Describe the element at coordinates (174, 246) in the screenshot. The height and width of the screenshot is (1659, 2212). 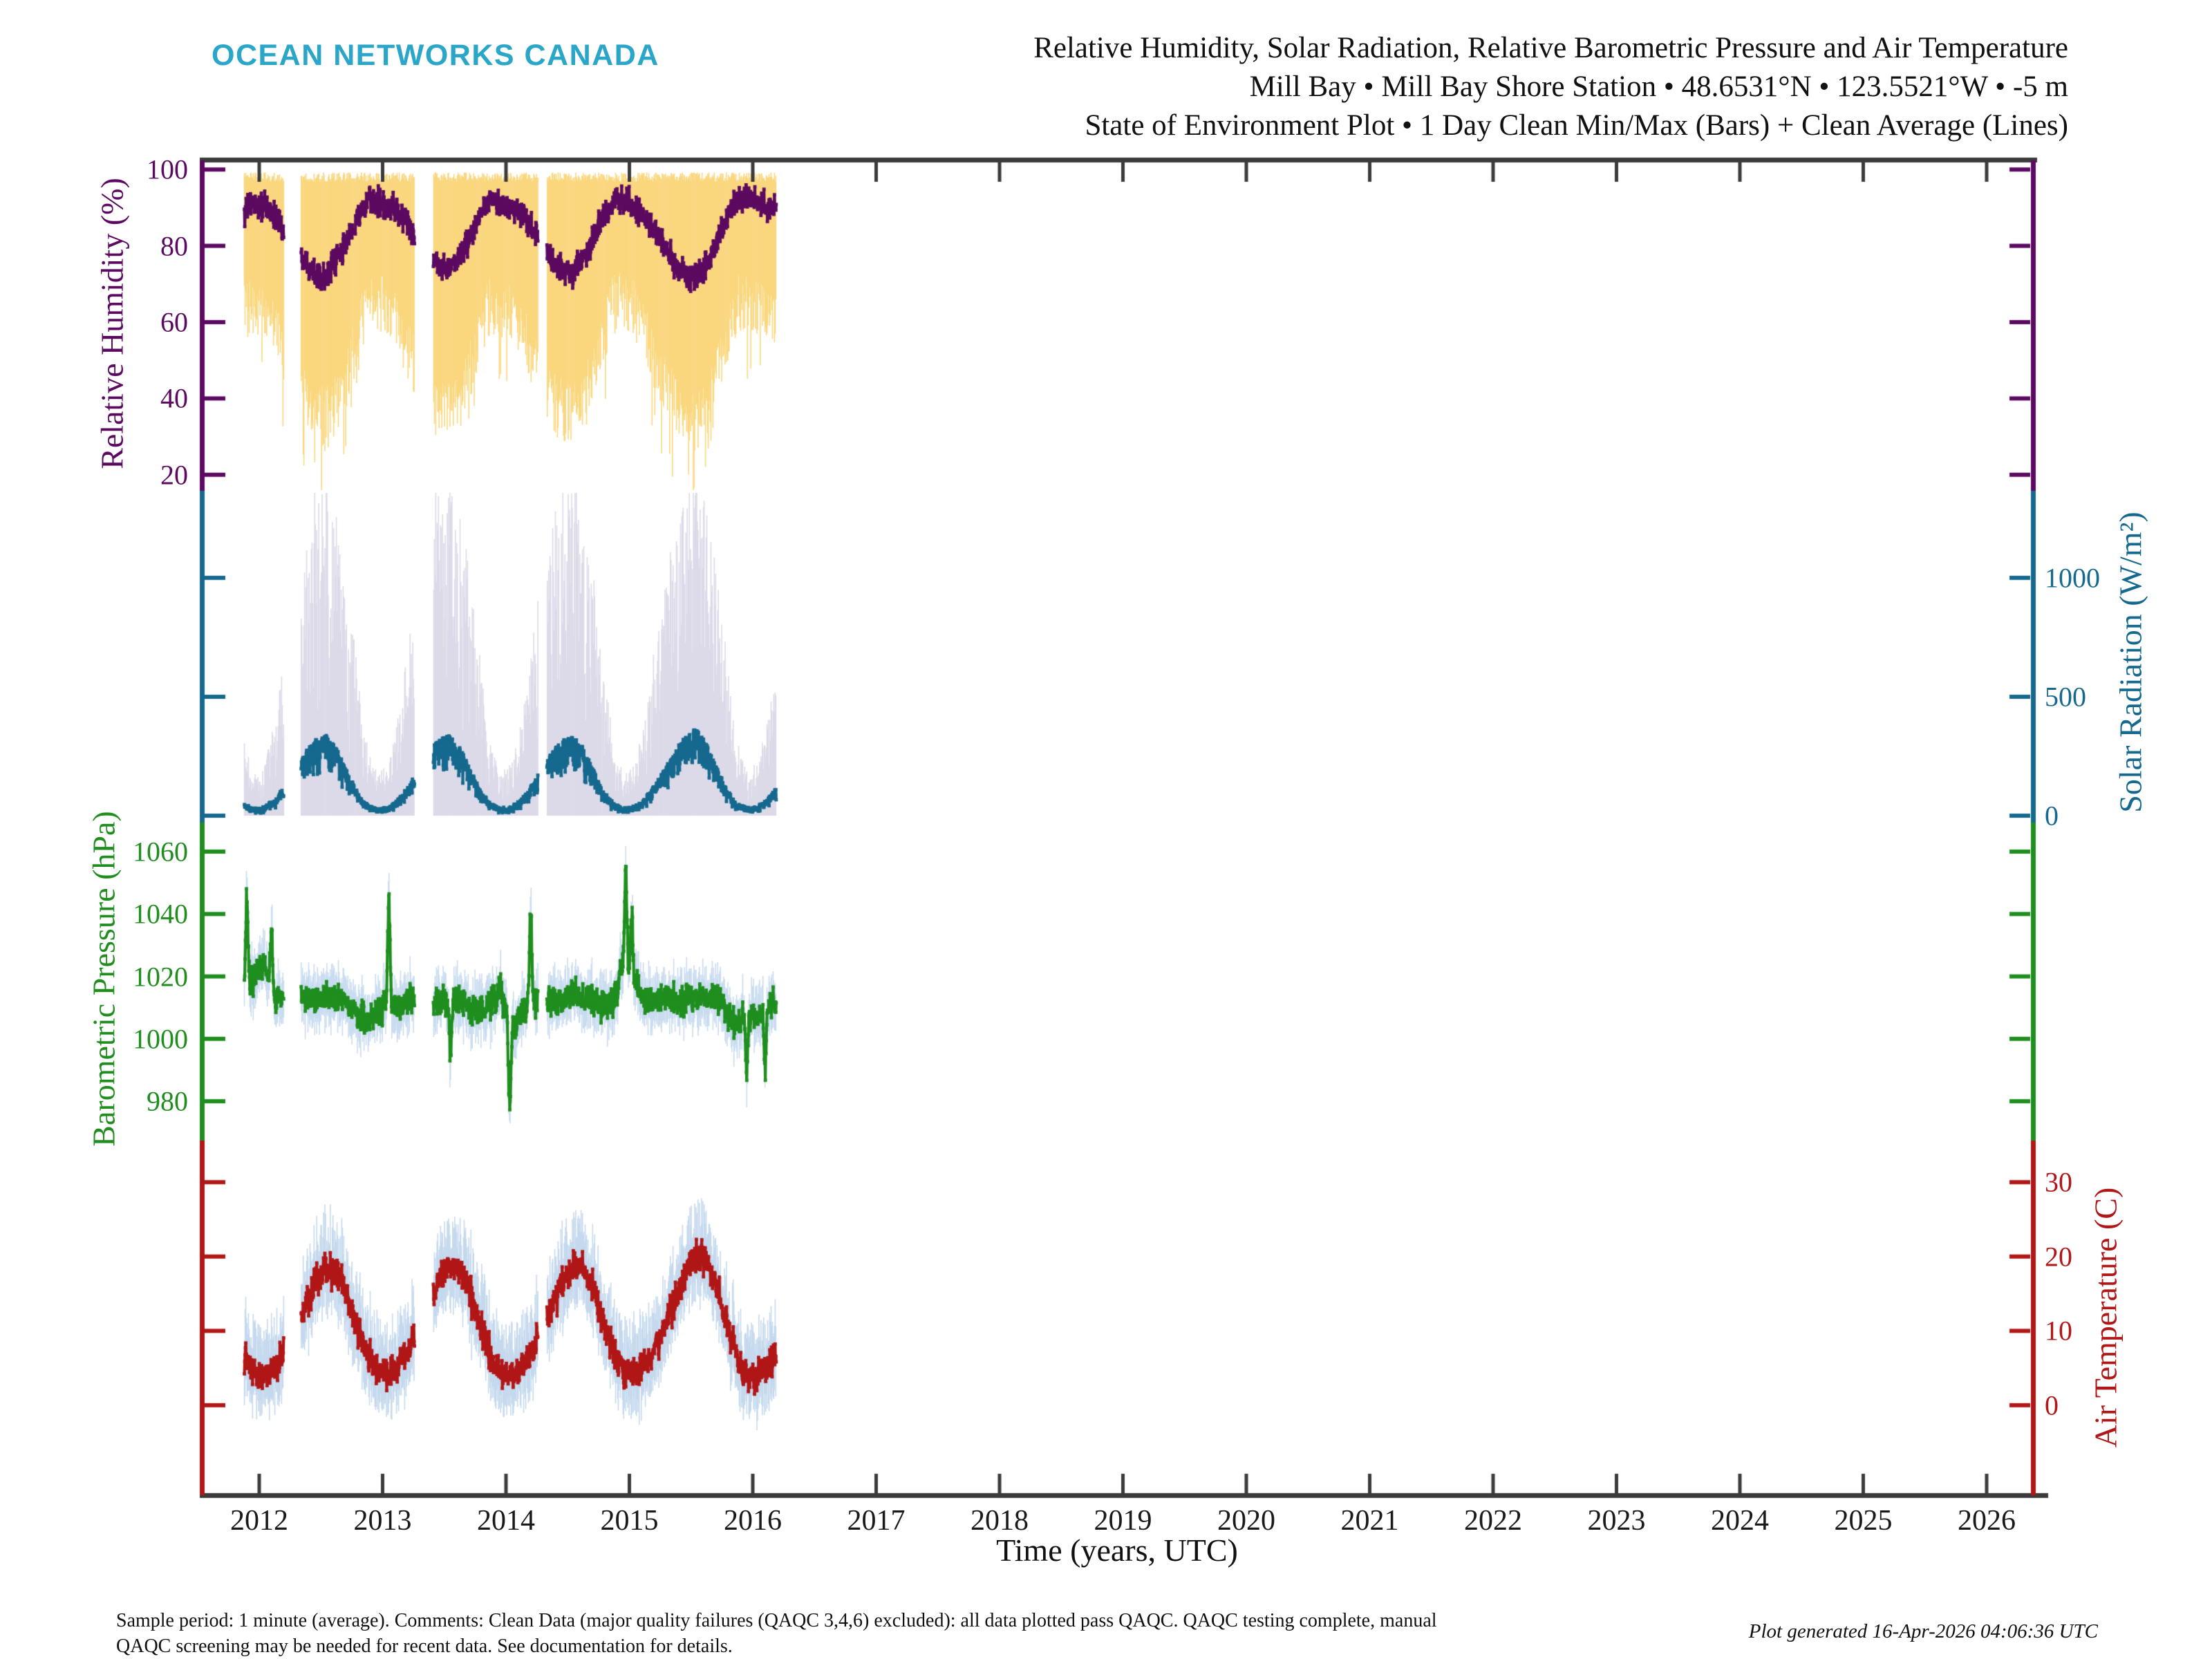
I see `ytick-relative_humidity-80: 80` at that location.